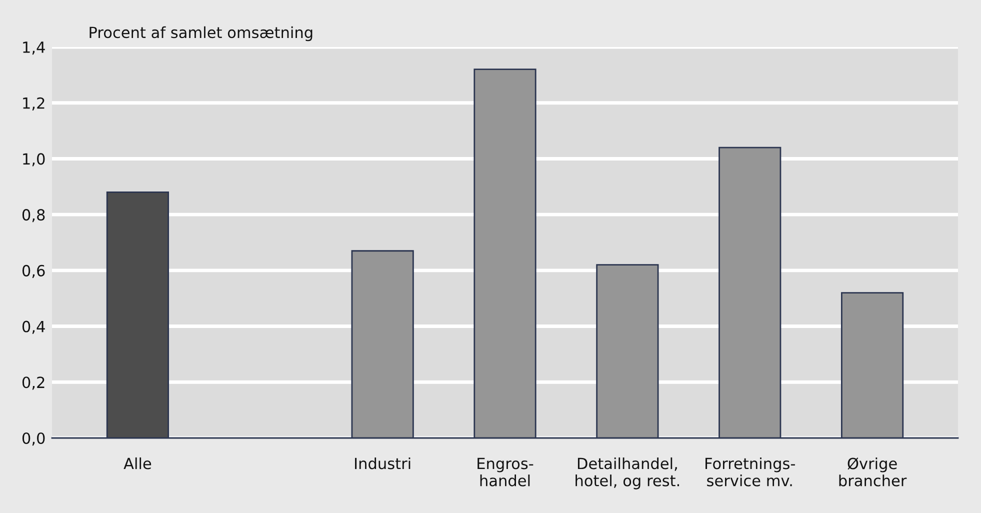 This screenshot has width=981, height=513. Describe the element at coordinates (33, 103) in the screenshot. I see `y-tick-label: 1,2` at that location.